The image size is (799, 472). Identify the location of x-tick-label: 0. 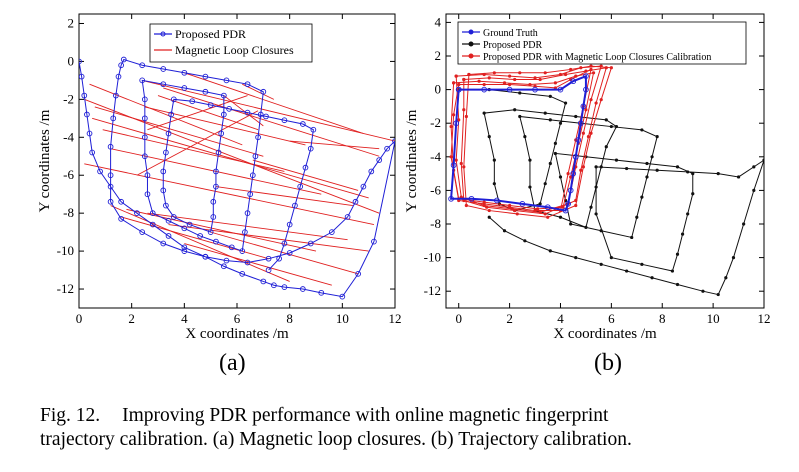
(79, 318).